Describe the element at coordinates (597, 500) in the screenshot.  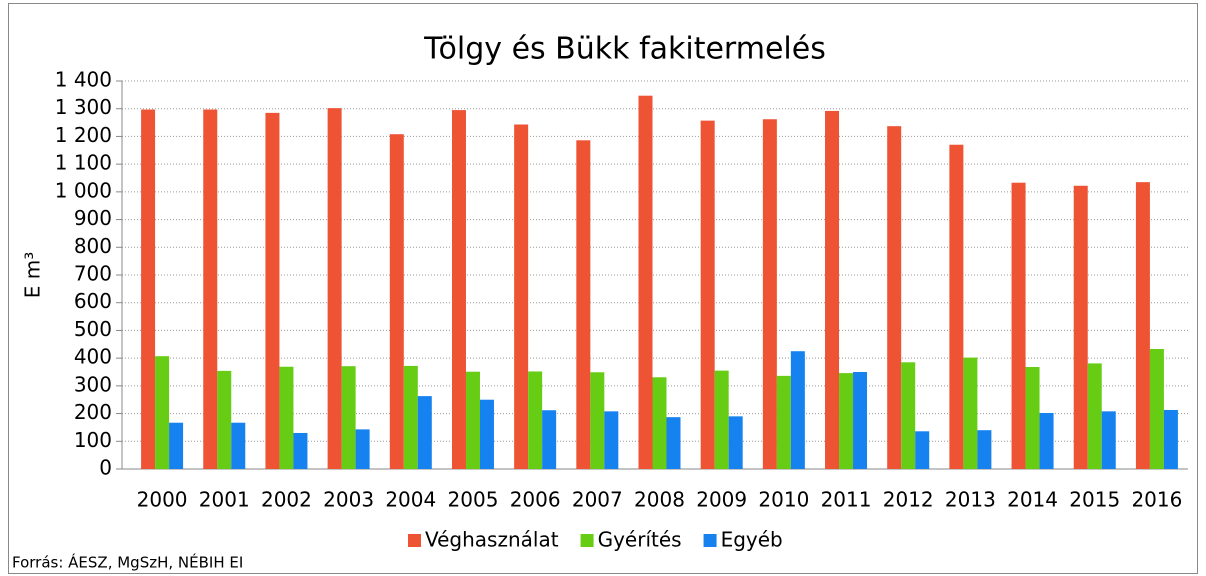
I see `x-tick-label: 2007` at that location.